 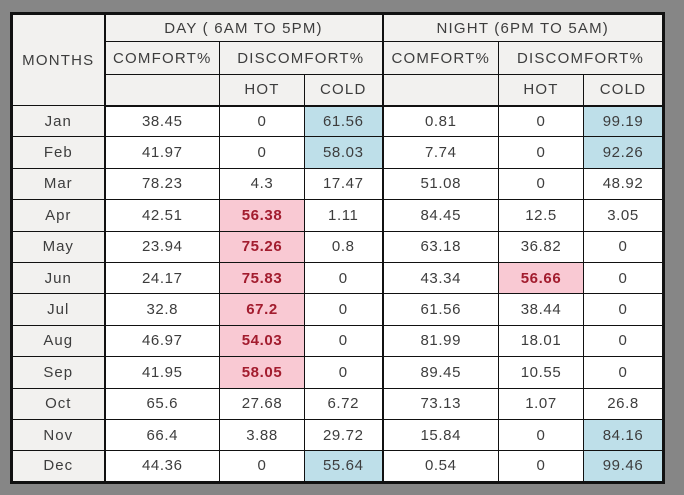 I want to click on value-cell: 3.88, so click(x=262, y=435).